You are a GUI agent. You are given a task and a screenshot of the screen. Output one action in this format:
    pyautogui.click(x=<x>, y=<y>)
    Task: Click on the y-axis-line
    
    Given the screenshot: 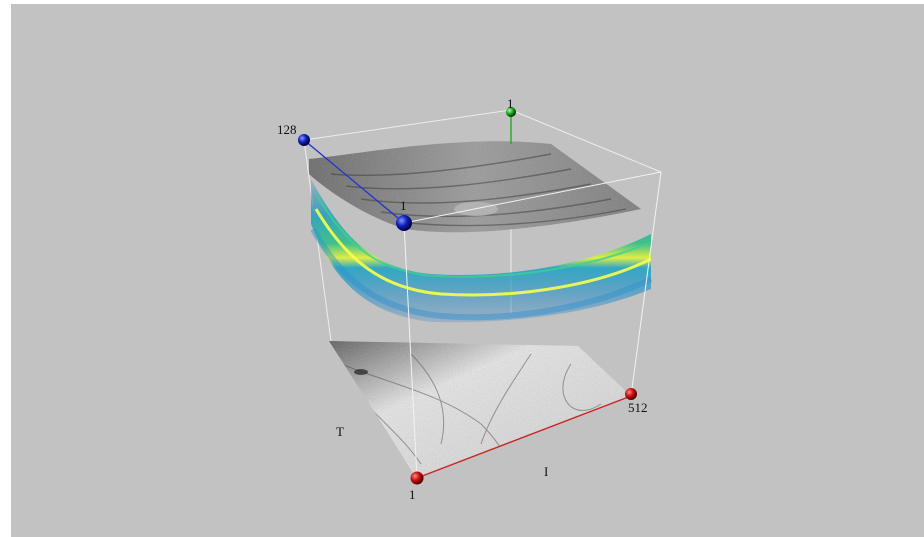 What is the action you would take?
    pyautogui.click(x=354, y=181)
    